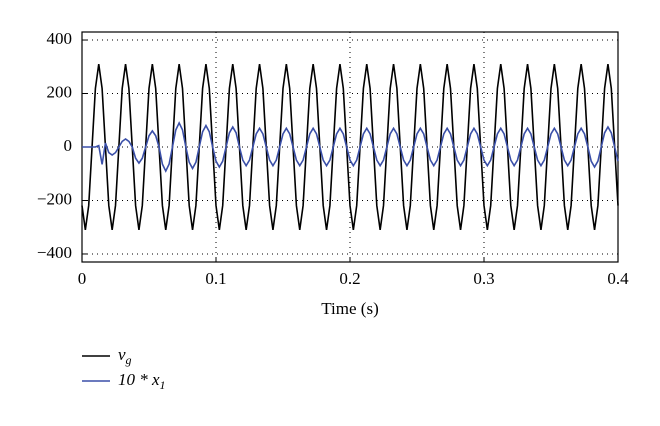 Image resolution: width=660 pixels, height=426 pixels. Describe the element at coordinates (483, 278) in the screenshot. I see `x-tick-label: 0.3` at that location.